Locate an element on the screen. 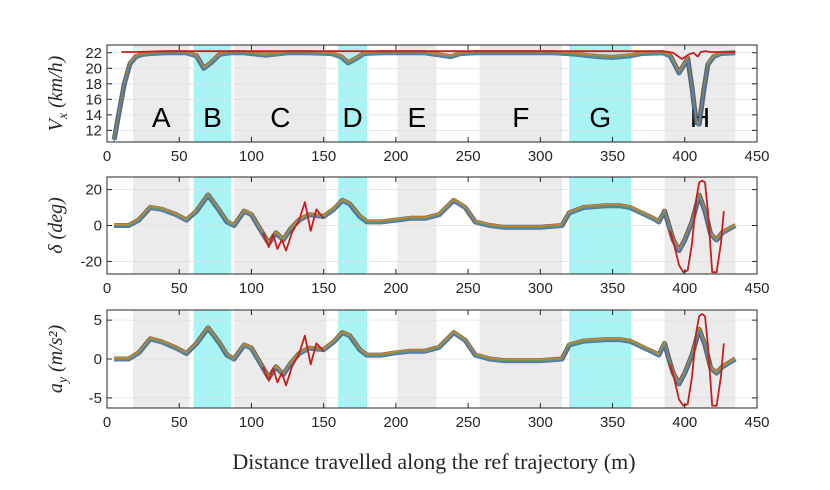 The image size is (830, 490). panel-0-xtick-label: 300 is located at coordinates (540, 156).